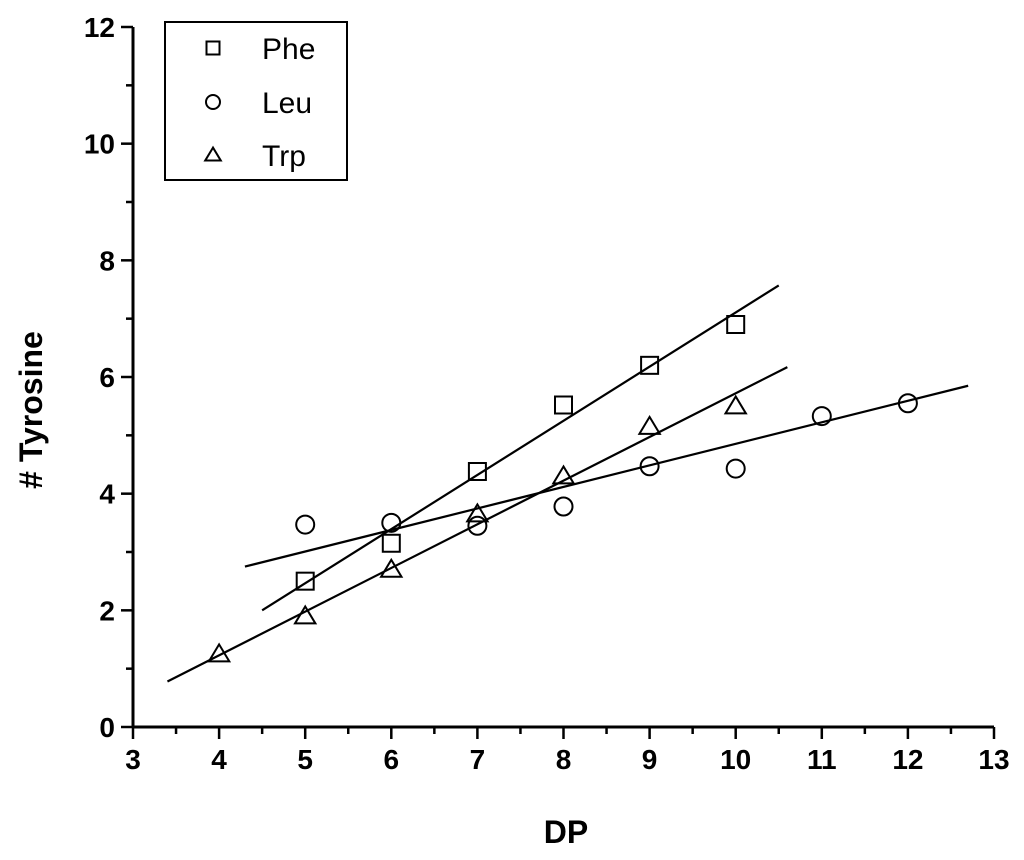 The image size is (1024, 860). What do you see at coordinates (822, 759) in the screenshot?
I see `x-tick-label: 11` at bounding box center [822, 759].